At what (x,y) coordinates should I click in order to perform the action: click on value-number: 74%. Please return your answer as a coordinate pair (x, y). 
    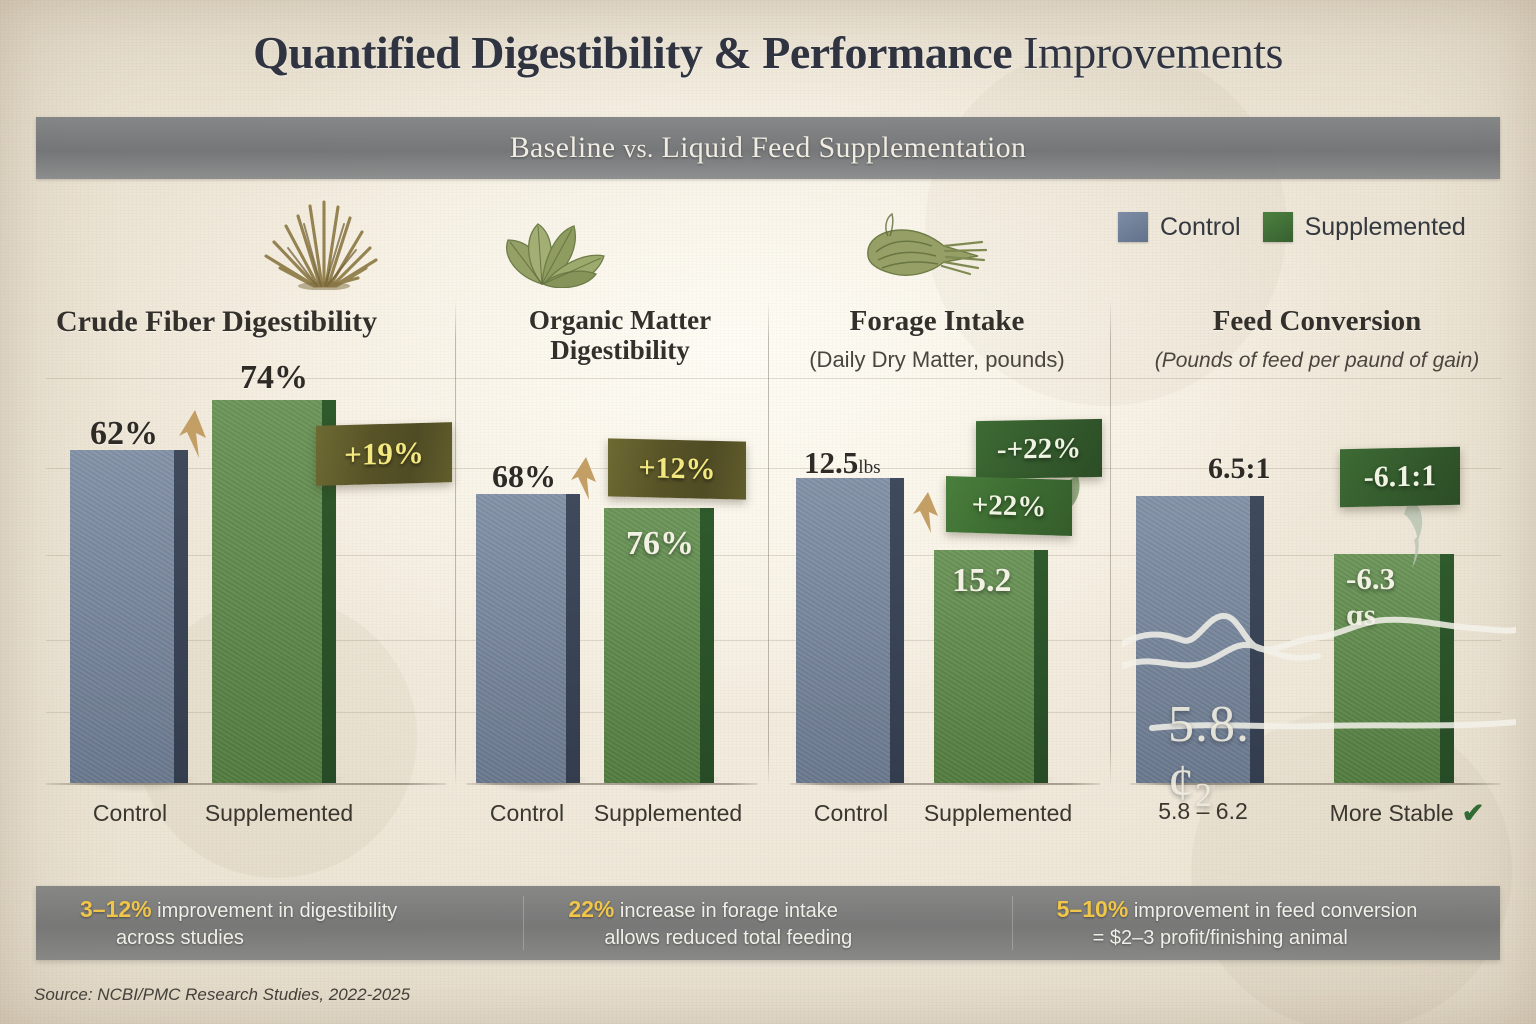
    Looking at the image, I should click on (274, 377).